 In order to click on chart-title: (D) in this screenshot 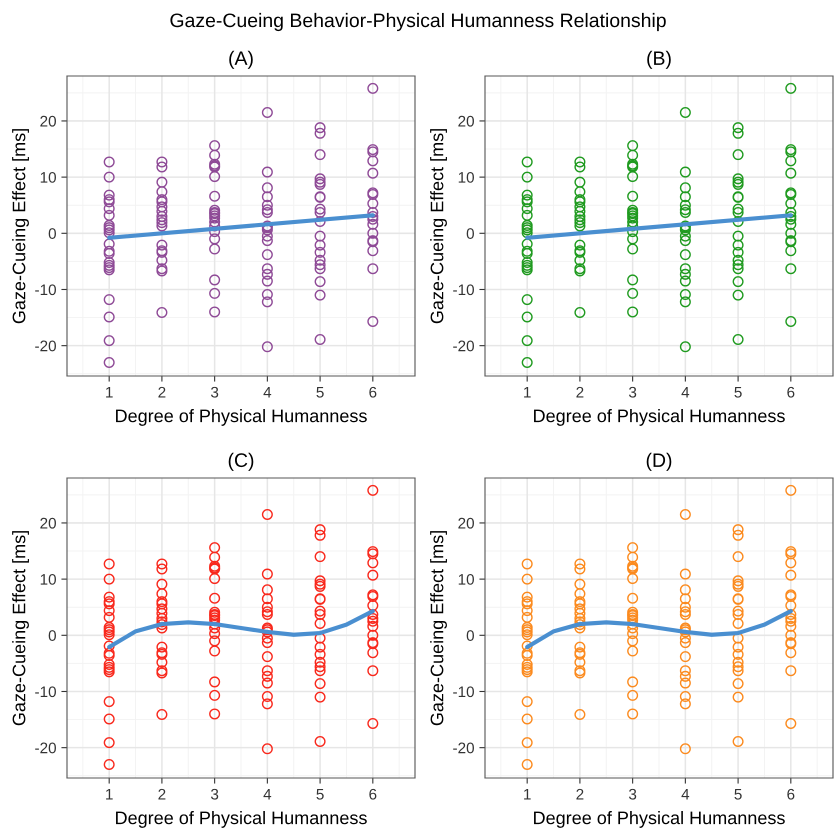, I will do `click(659, 461)`.